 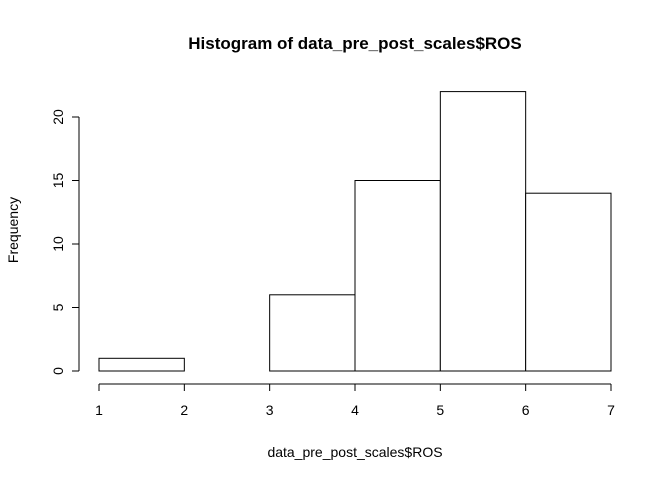 I want to click on x-tick-label: 3, so click(x=270, y=410).